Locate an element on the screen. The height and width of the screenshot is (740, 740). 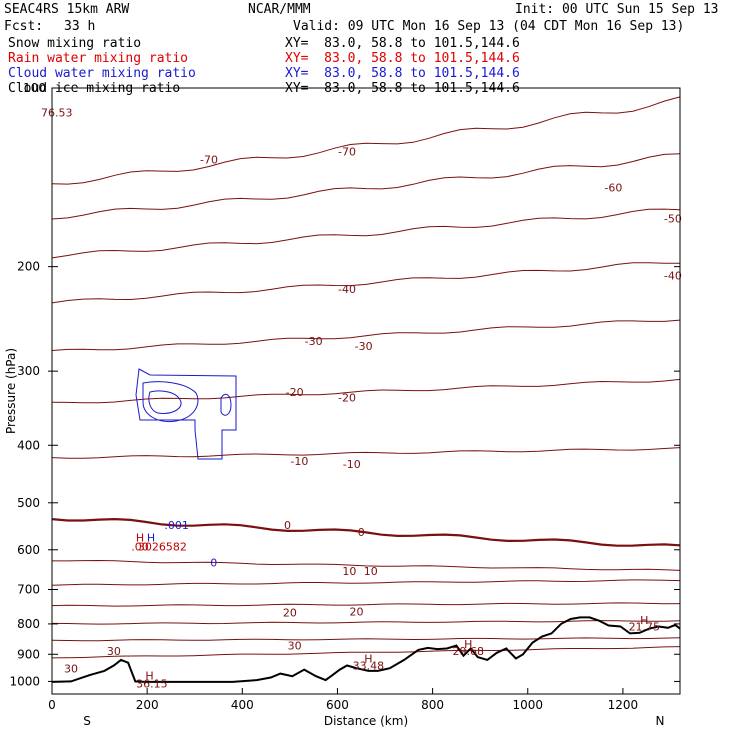
y-tick-label: 700 is located at coordinates (28, 590).